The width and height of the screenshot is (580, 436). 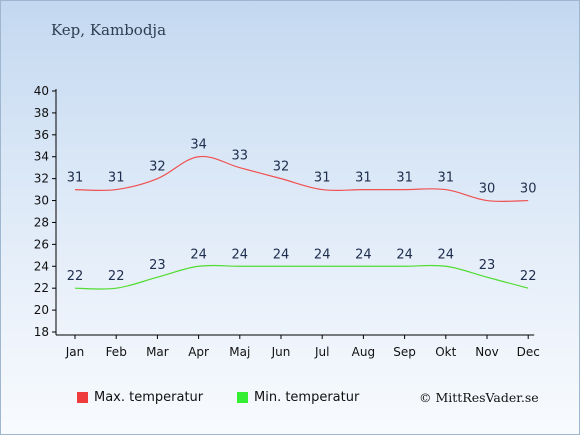 What do you see at coordinates (41, 244) in the screenshot?
I see `y-tick-label: 26` at bounding box center [41, 244].